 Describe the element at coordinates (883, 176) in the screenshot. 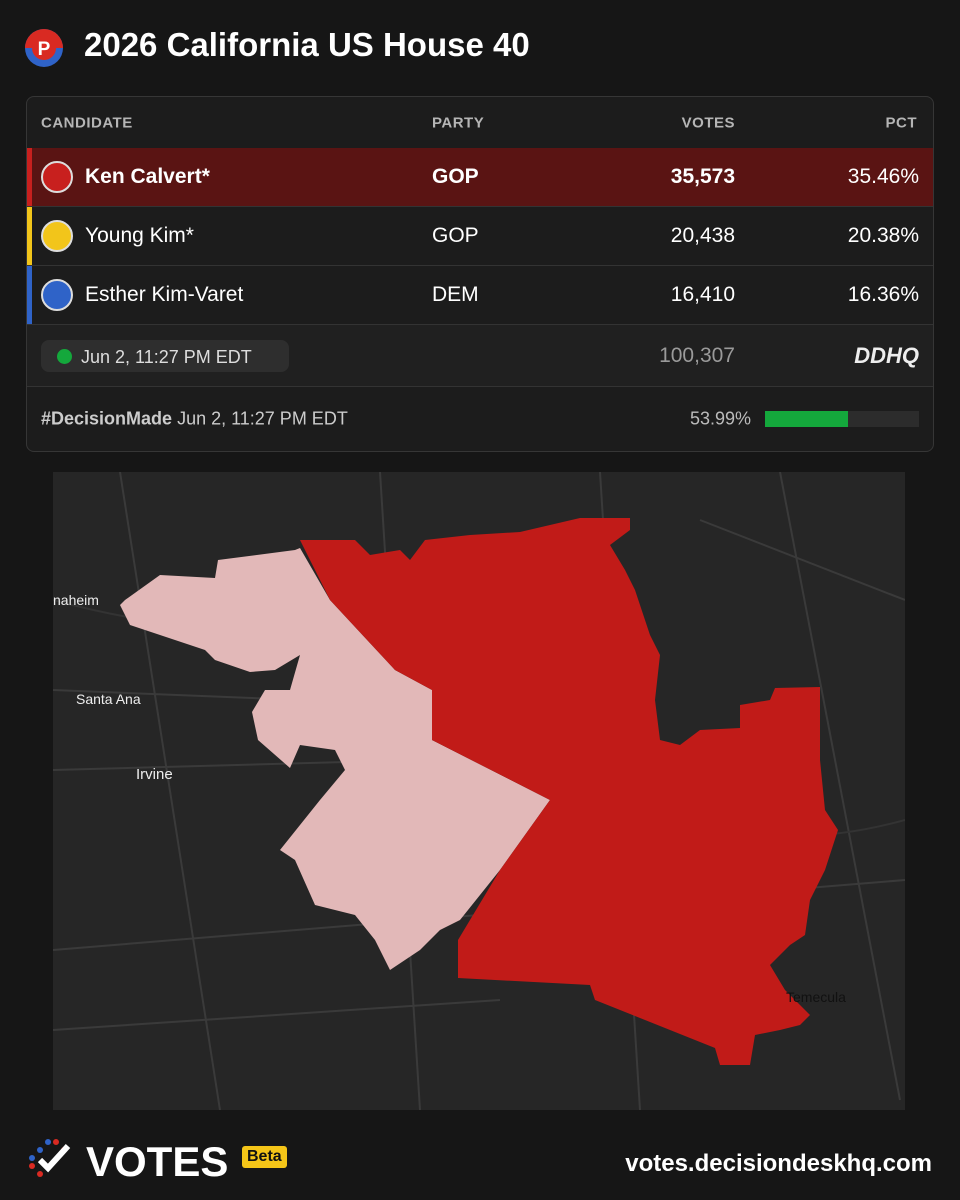

I see `pct: 35.46%` at that location.